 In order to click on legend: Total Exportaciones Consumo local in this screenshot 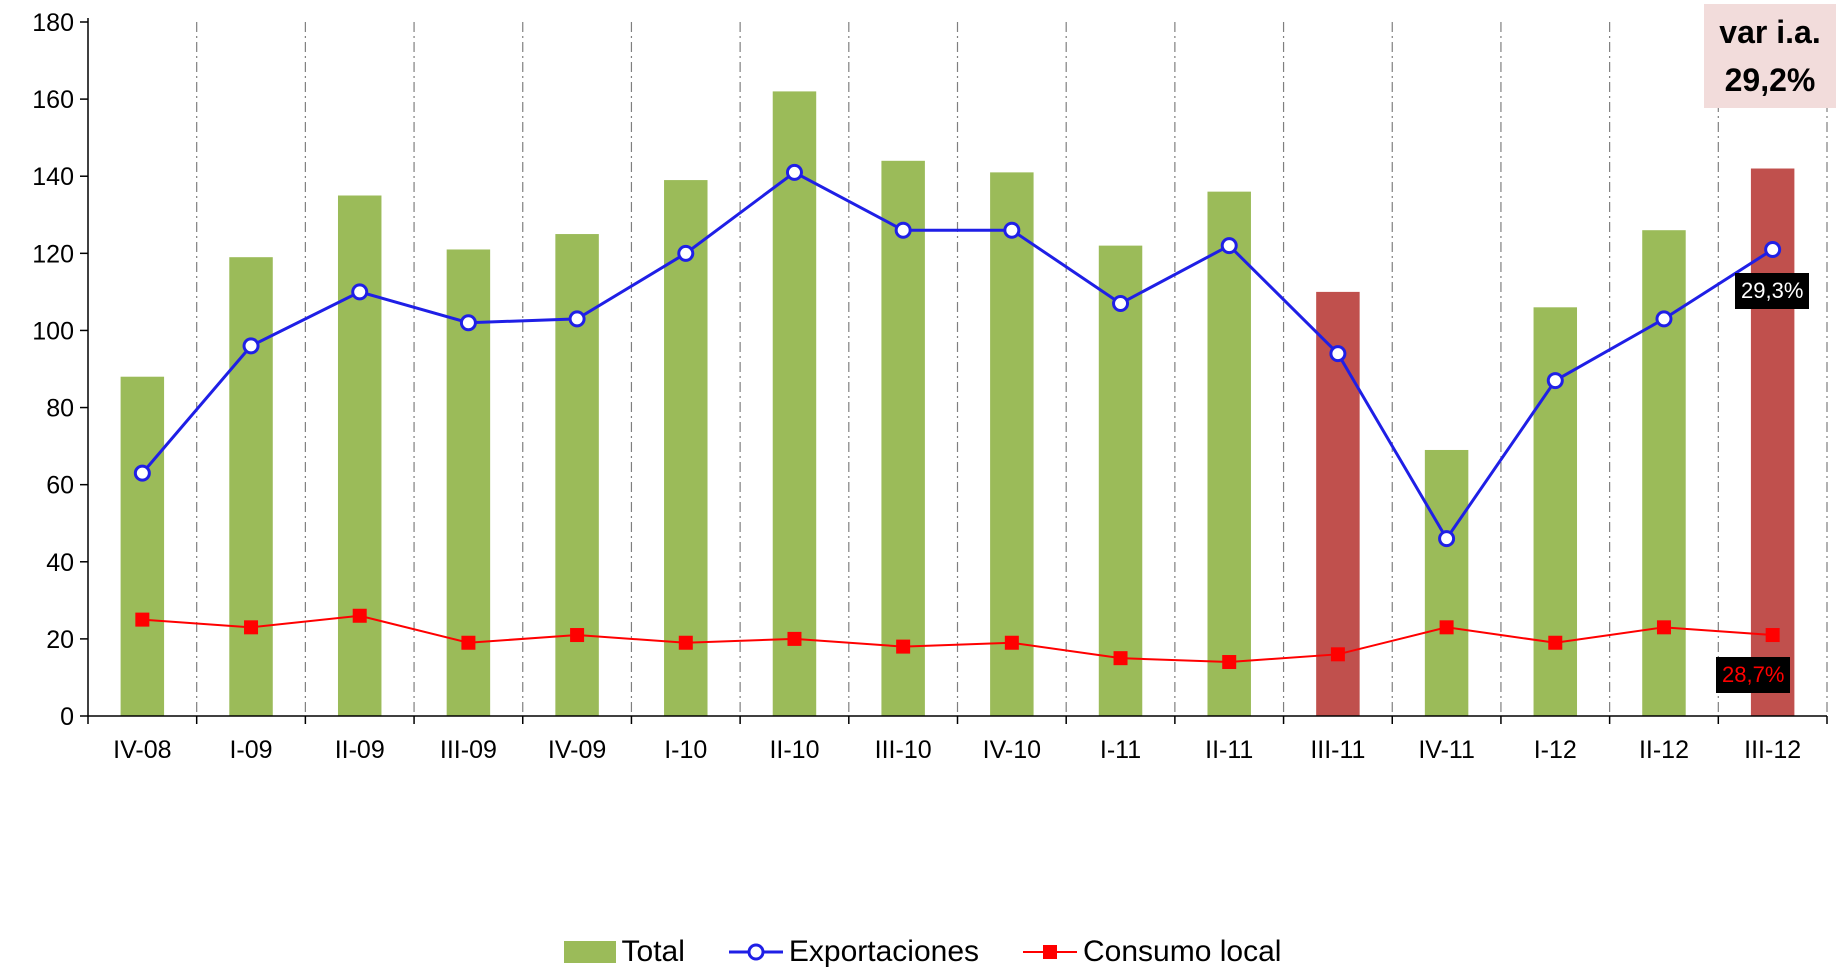, I will do `click(922, 952)`.